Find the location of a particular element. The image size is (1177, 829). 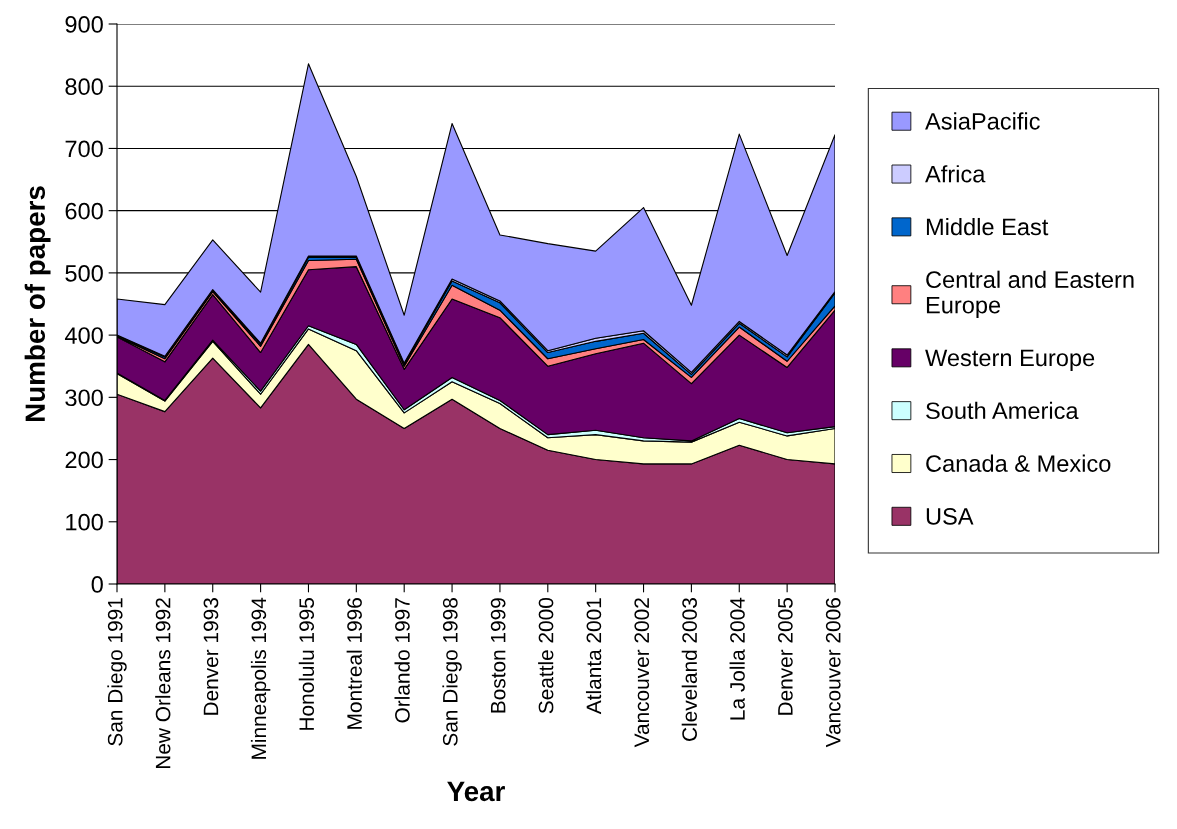

legend-label: Canada & Mexico is located at coordinates (1018, 463).